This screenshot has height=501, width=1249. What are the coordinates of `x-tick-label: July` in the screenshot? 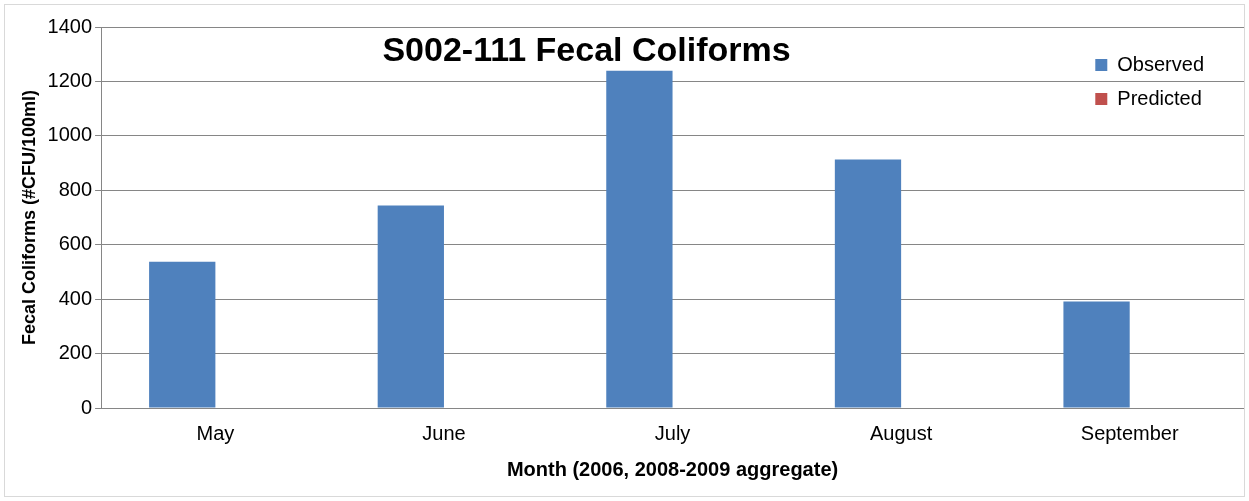 It's located at (672, 432).